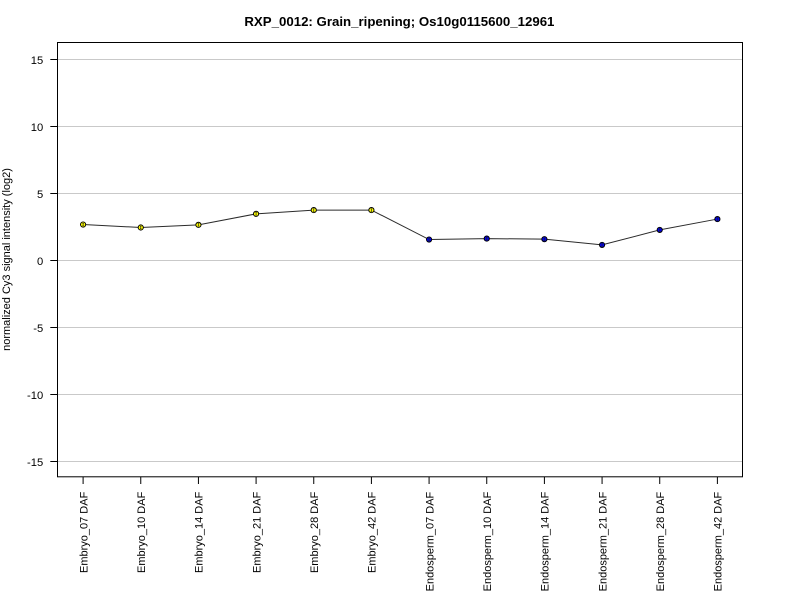 The height and width of the screenshot is (600, 800). Describe the element at coordinates (40, 262) in the screenshot. I see `svg-text: 0` at that location.